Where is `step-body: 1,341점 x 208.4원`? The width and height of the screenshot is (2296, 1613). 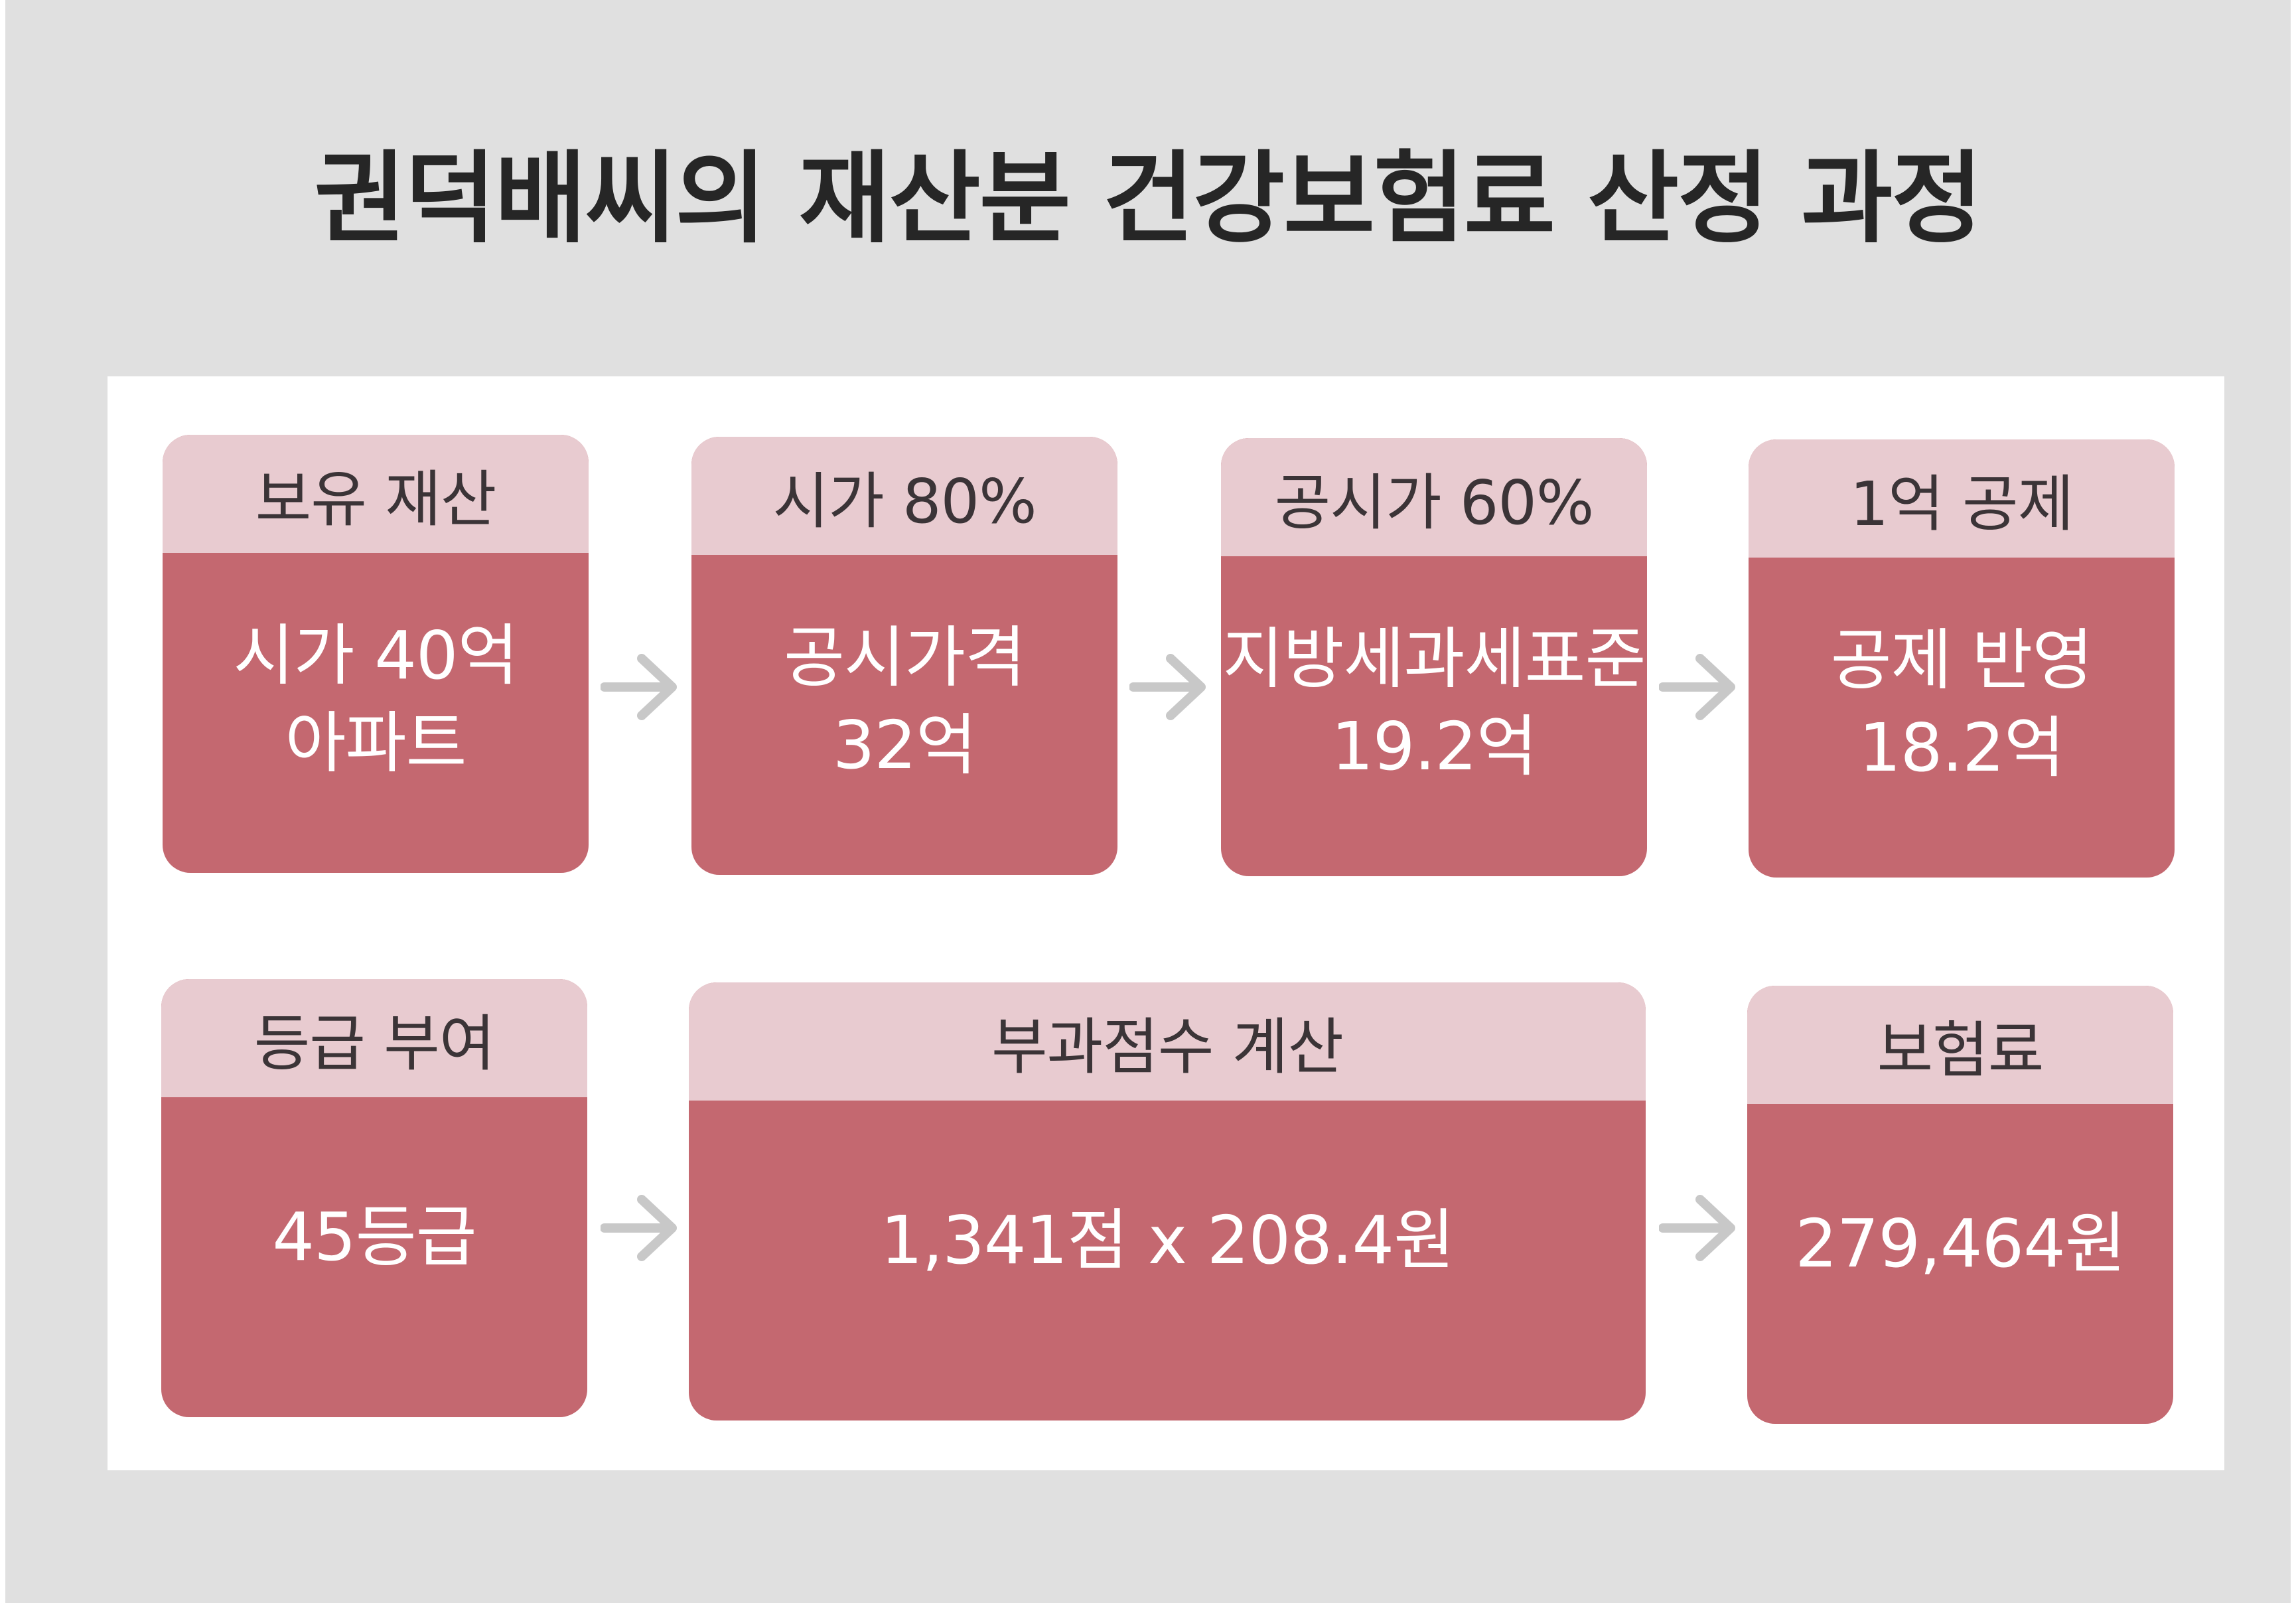
step-body: 1,341점 x 208.4원 is located at coordinates (1167, 1261).